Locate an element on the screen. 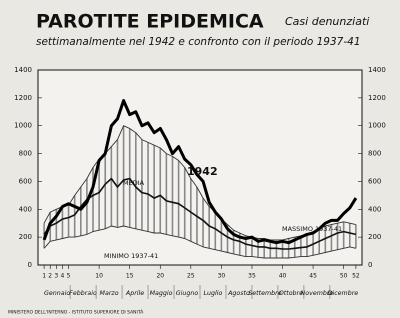  y2-tick-label: 200 is located at coordinates (374, 237).